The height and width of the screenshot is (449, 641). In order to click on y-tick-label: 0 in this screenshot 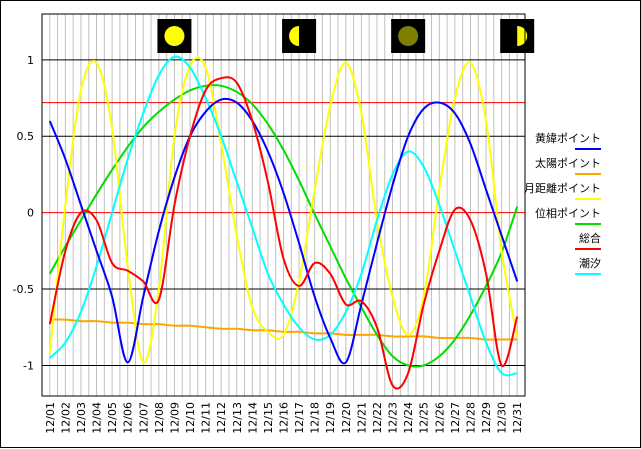, I will do `click(30, 213)`.